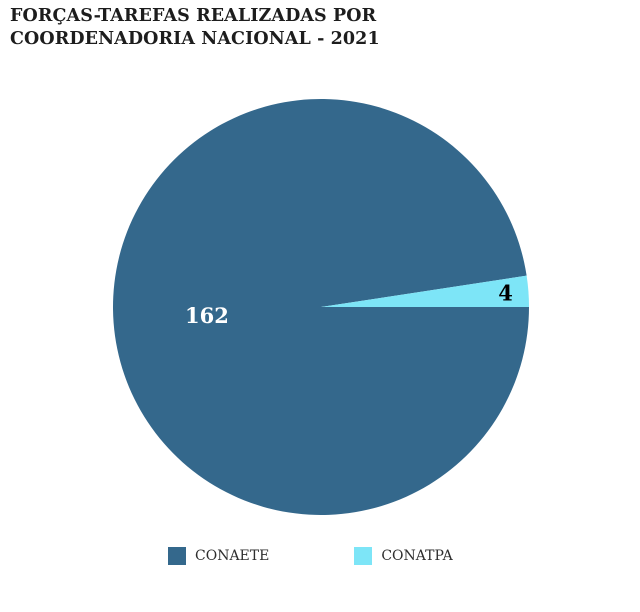 The width and height of the screenshot is (640, 612). What do you see at coordinates (177, 556) in the screenshot?
I see `legend-swatch-conaete` at bounding box center [177, 556].